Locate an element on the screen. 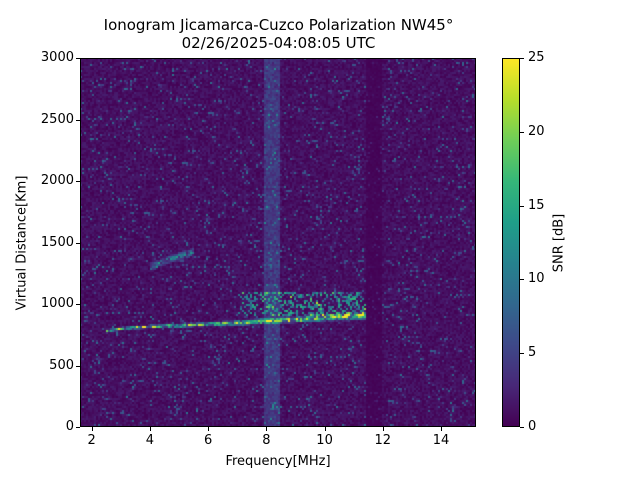 Image resolution: width=640 pixels, height=480 pixels. x-tick-label: 12 is located at coordinates (383, 440).